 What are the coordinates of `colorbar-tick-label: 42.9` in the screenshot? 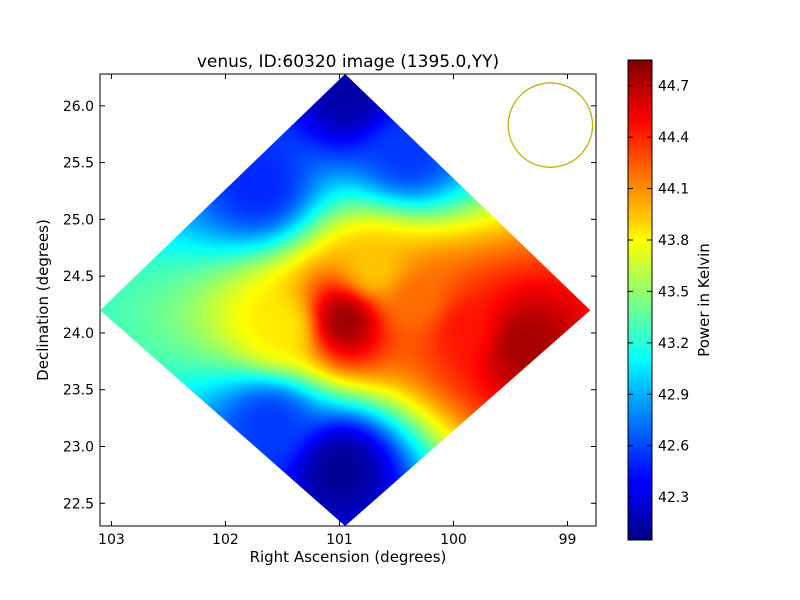 It's located at (673, 395).